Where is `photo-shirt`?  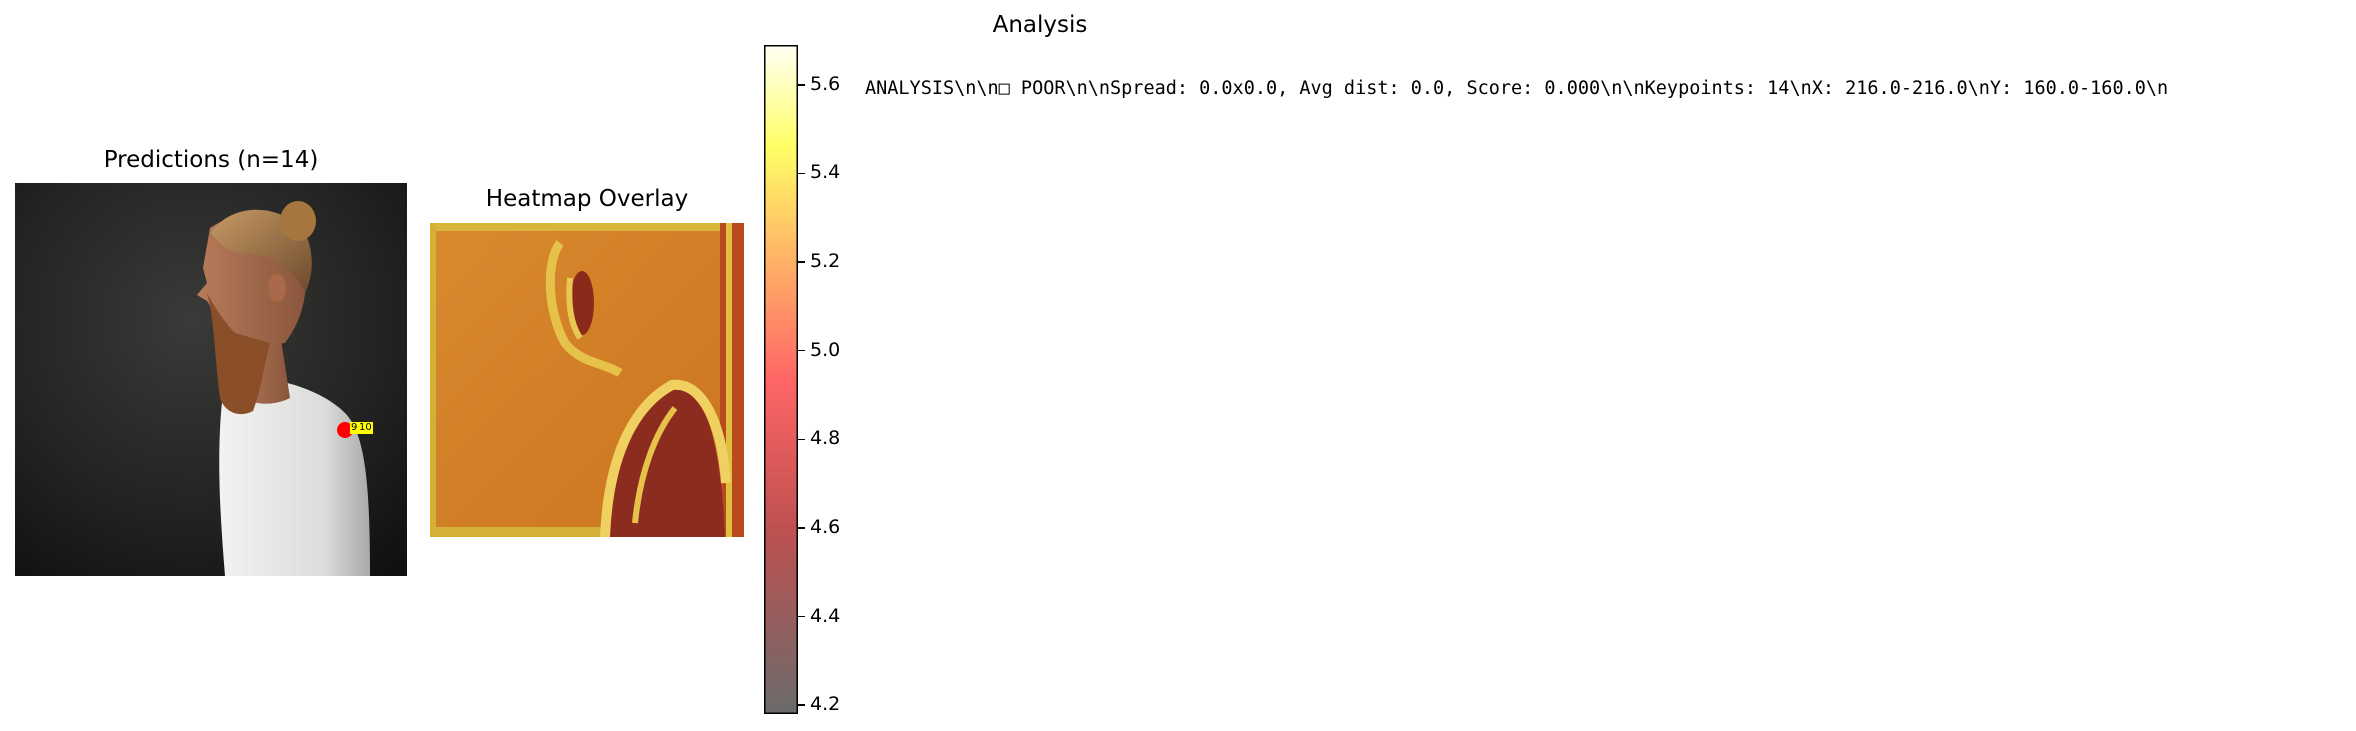 photo-shirt is located at coordinates (294, 476).